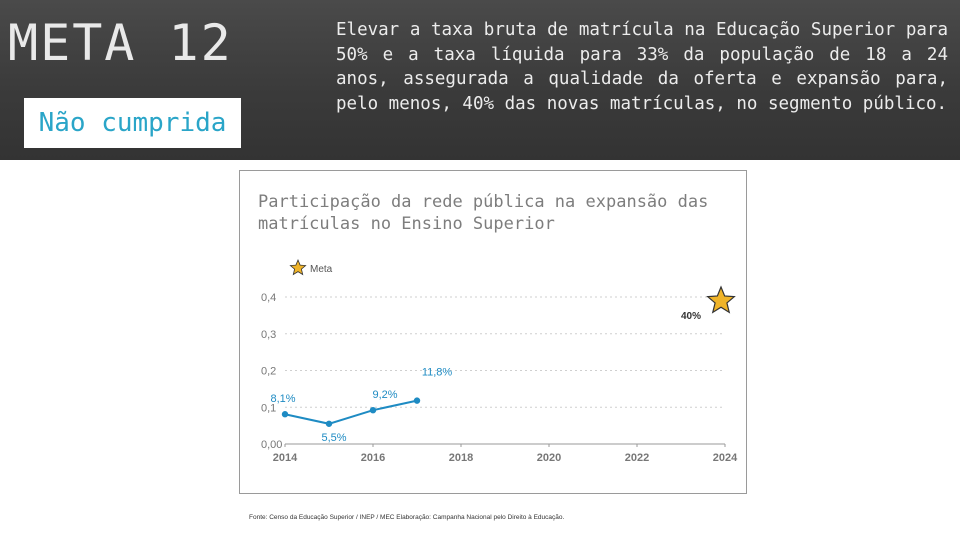 The width and height of the screenshot is (960, 540). I want to click on data-label: 8,1%, so click(282, 399).